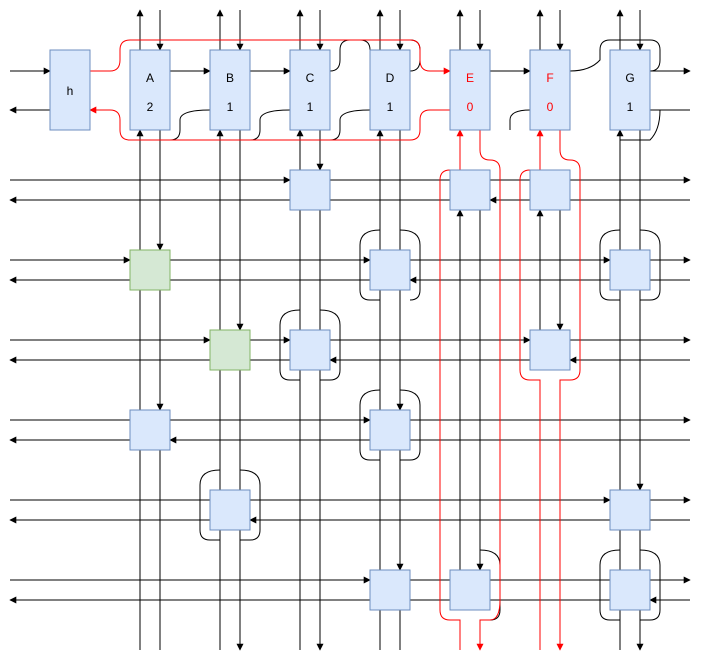 The width and height of the screenshot is (701, 661). I want to click on node-a-value: 2, so click(150, 107).